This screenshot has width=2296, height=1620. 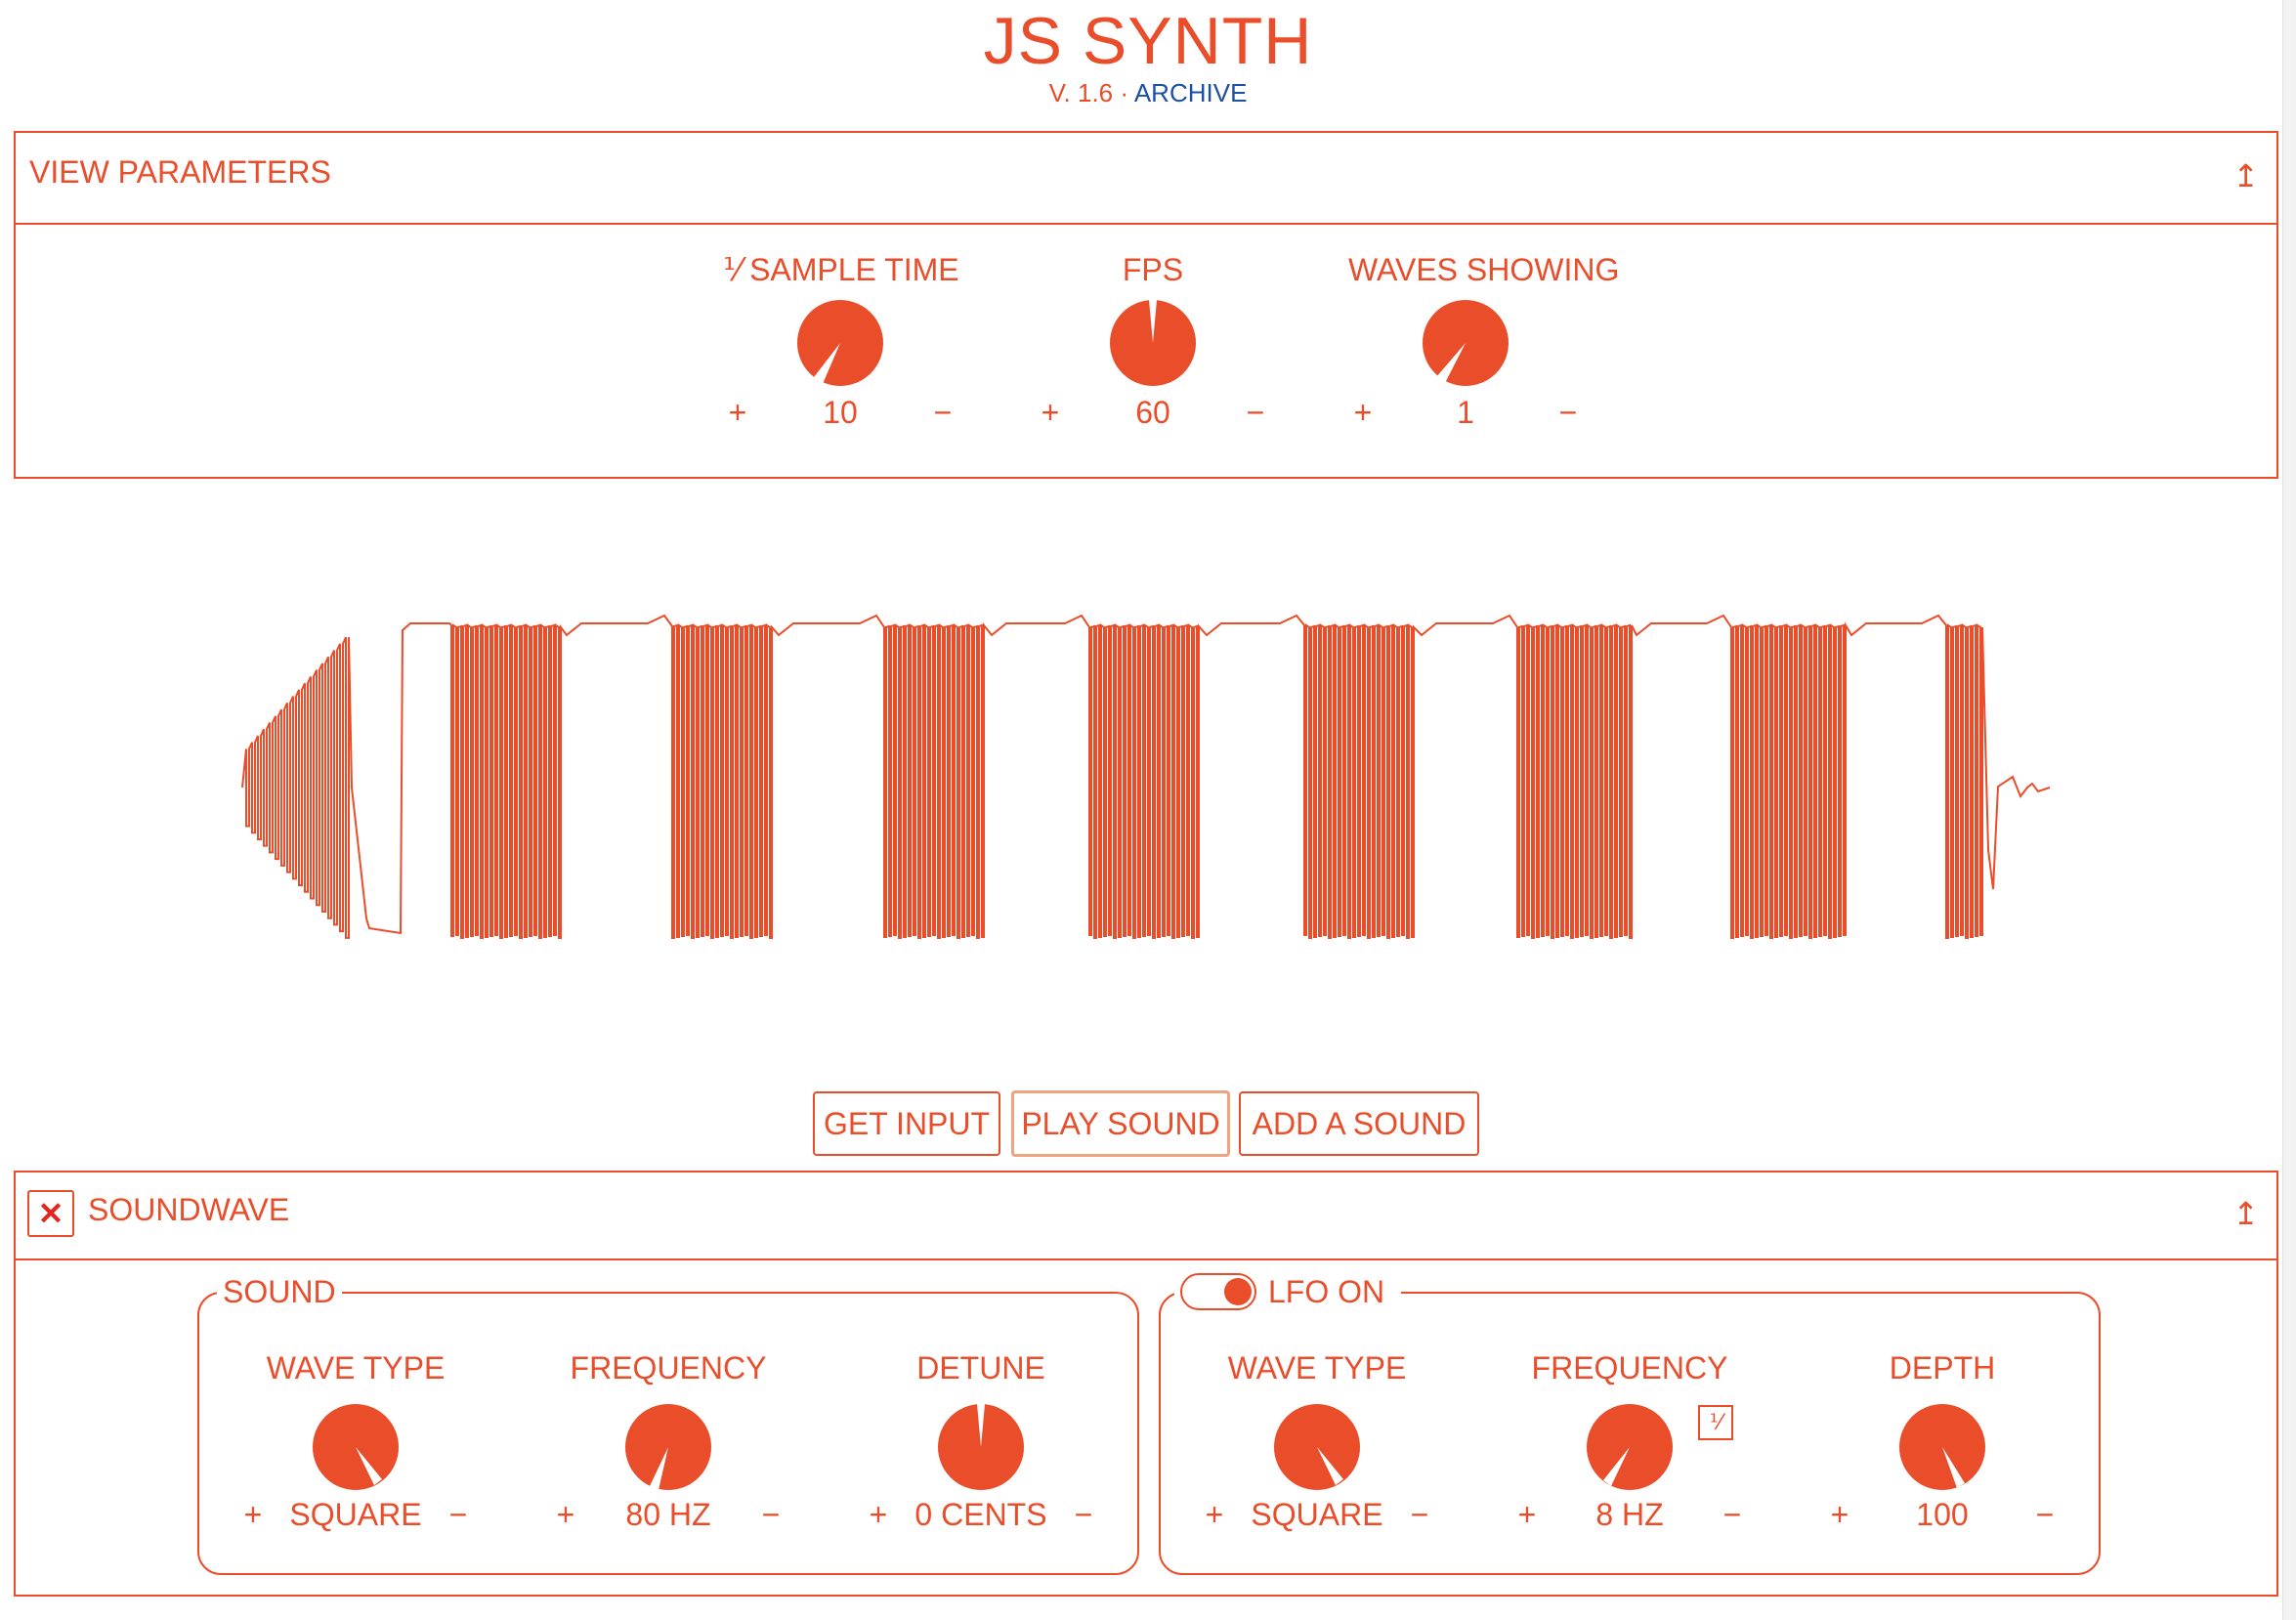 I want to click on waves-showing-knob, so click(x=1466, y=343).